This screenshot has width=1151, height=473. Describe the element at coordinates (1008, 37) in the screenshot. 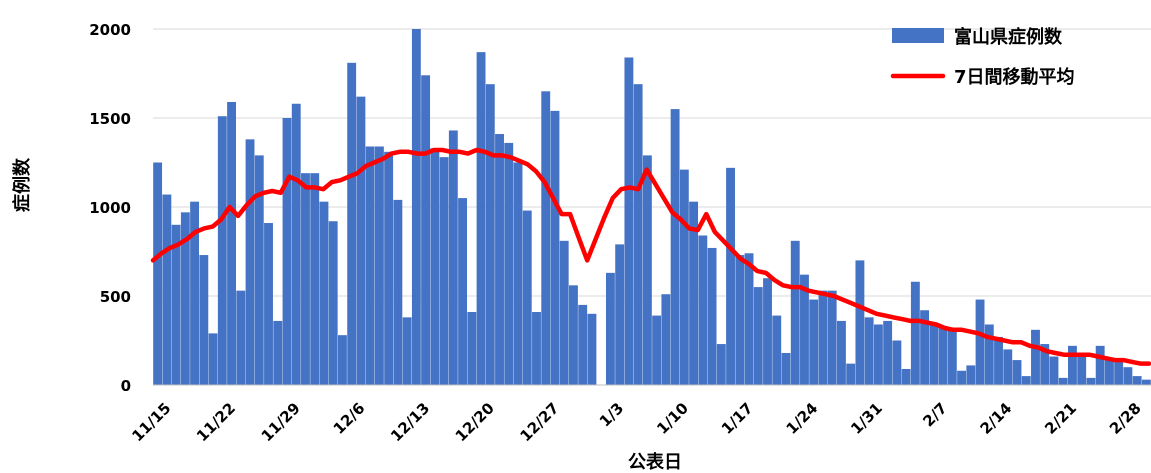

I see `legend-label-bar: 富山県症例数` at that location.